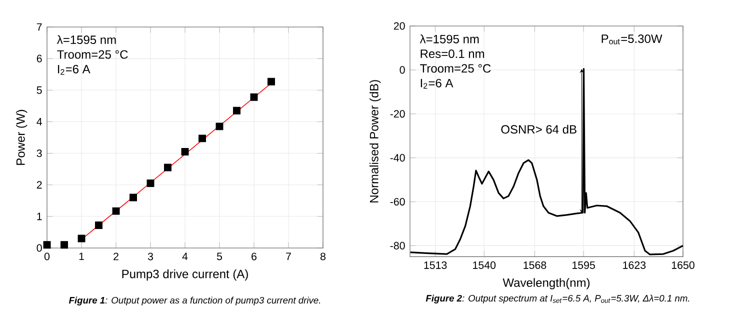 The image size is (736, 335). What do you see at coordinates (22, 137) in the screenshot?
I see `y-axis-title: Power (W)` at bounding box center [22, 137].